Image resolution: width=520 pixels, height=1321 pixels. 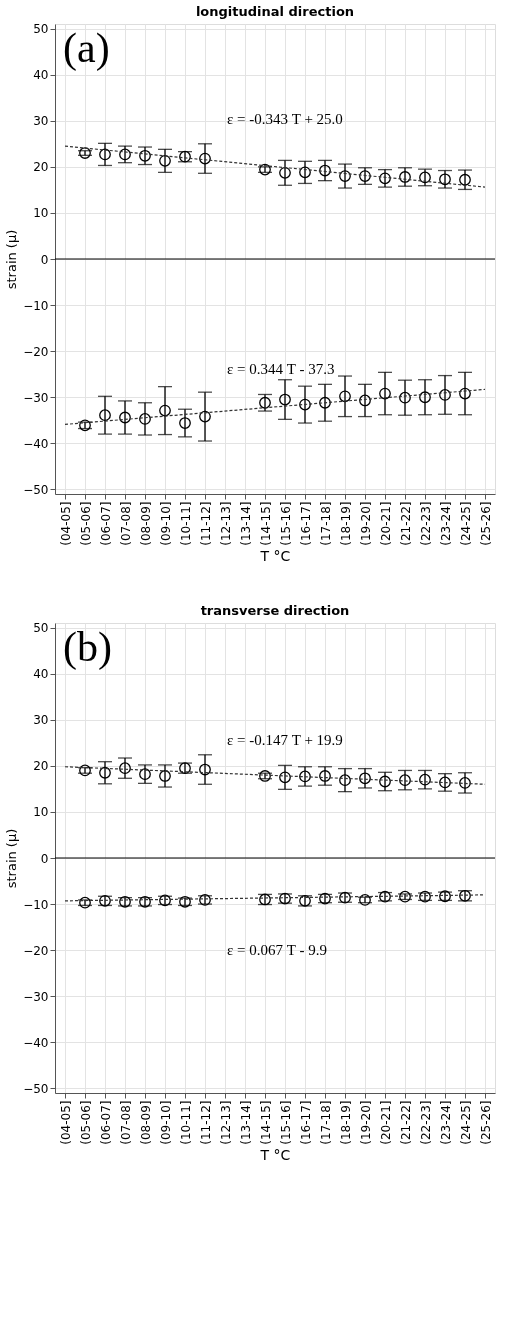 What do you see at coordinates (275, 610) in the screenshot?
I see `chart-title: transverse direction` at bounding box center [275, 610].